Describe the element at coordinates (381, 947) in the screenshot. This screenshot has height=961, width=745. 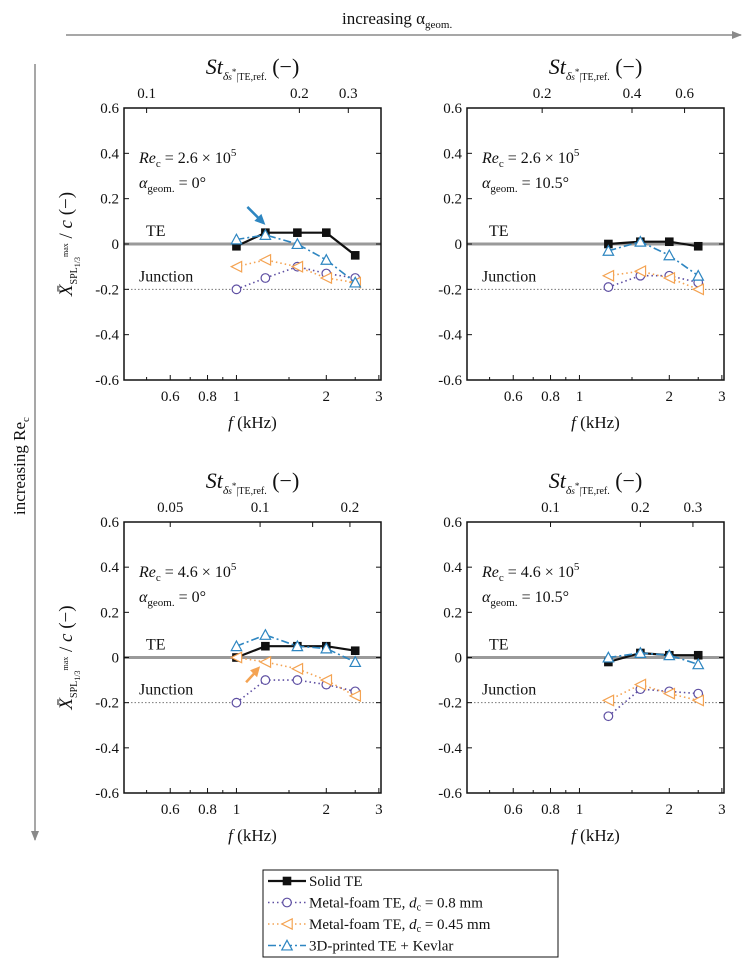
I see `legend-label: 3D-printed TE + Kevlar` at that location.